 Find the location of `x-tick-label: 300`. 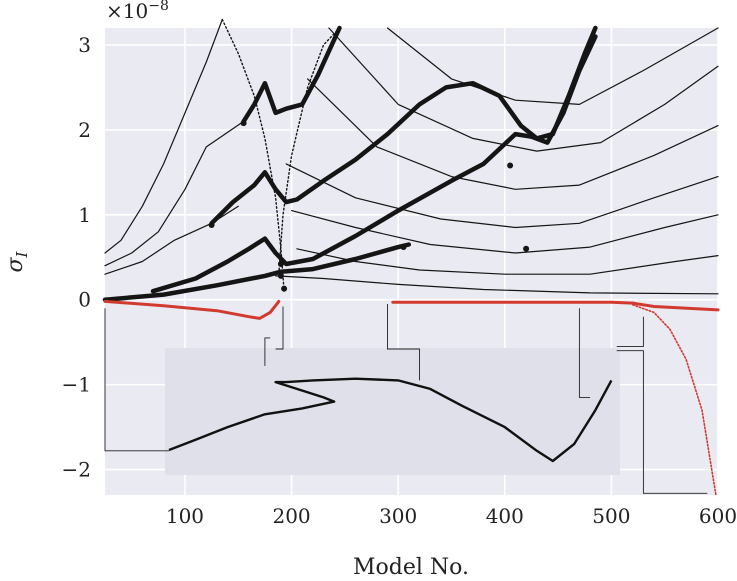

x-tick-label: 300 is located at coordinates (398, 516).